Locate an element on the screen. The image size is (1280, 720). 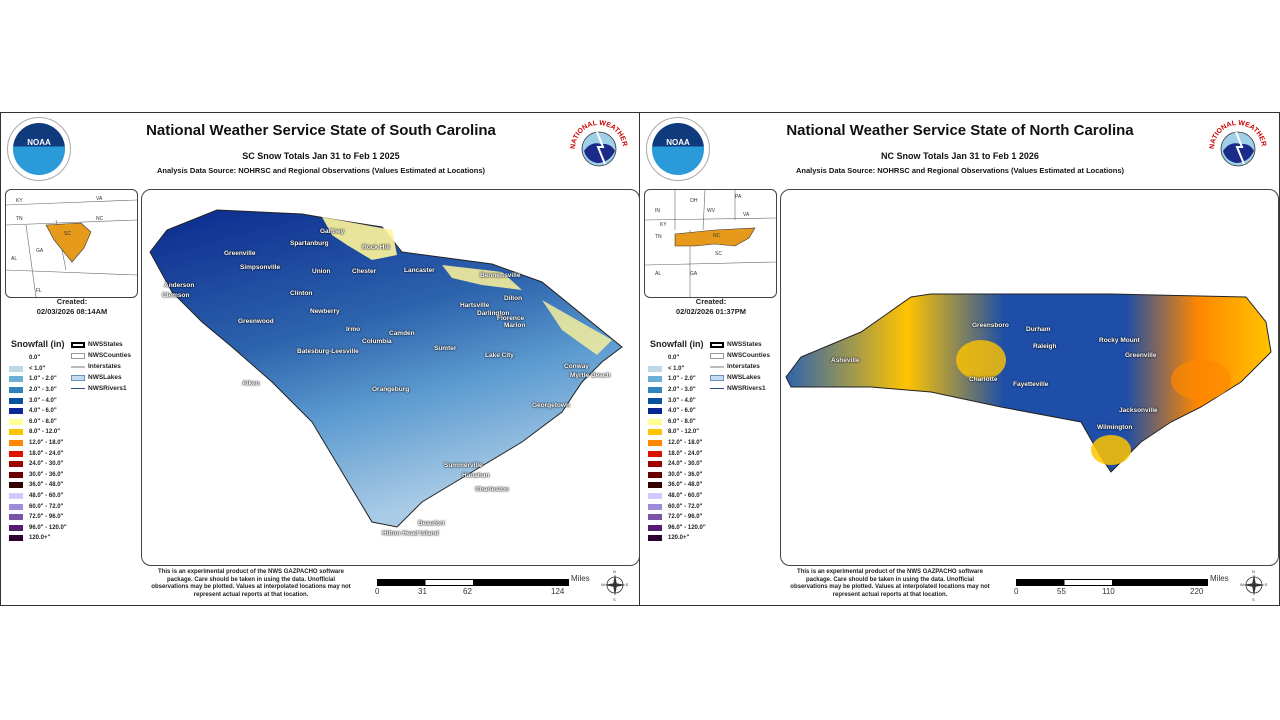
scale-tick: 0 is located at coordinates (1016, 591).